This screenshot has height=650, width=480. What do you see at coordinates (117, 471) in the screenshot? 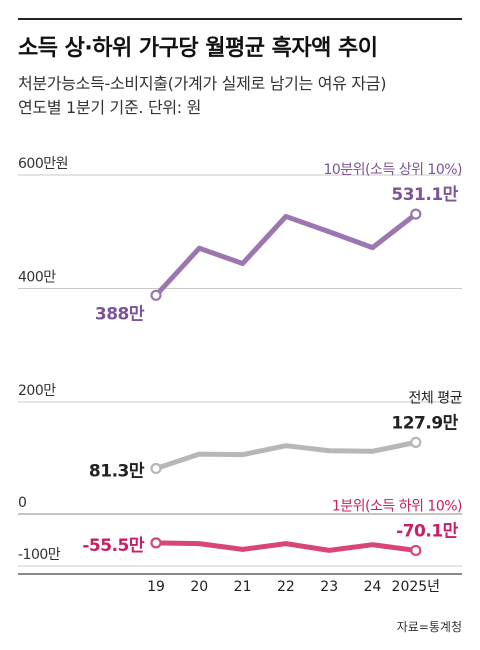
I see `start-value-label-avg: 81.3만` at bounding box center [117, 471].